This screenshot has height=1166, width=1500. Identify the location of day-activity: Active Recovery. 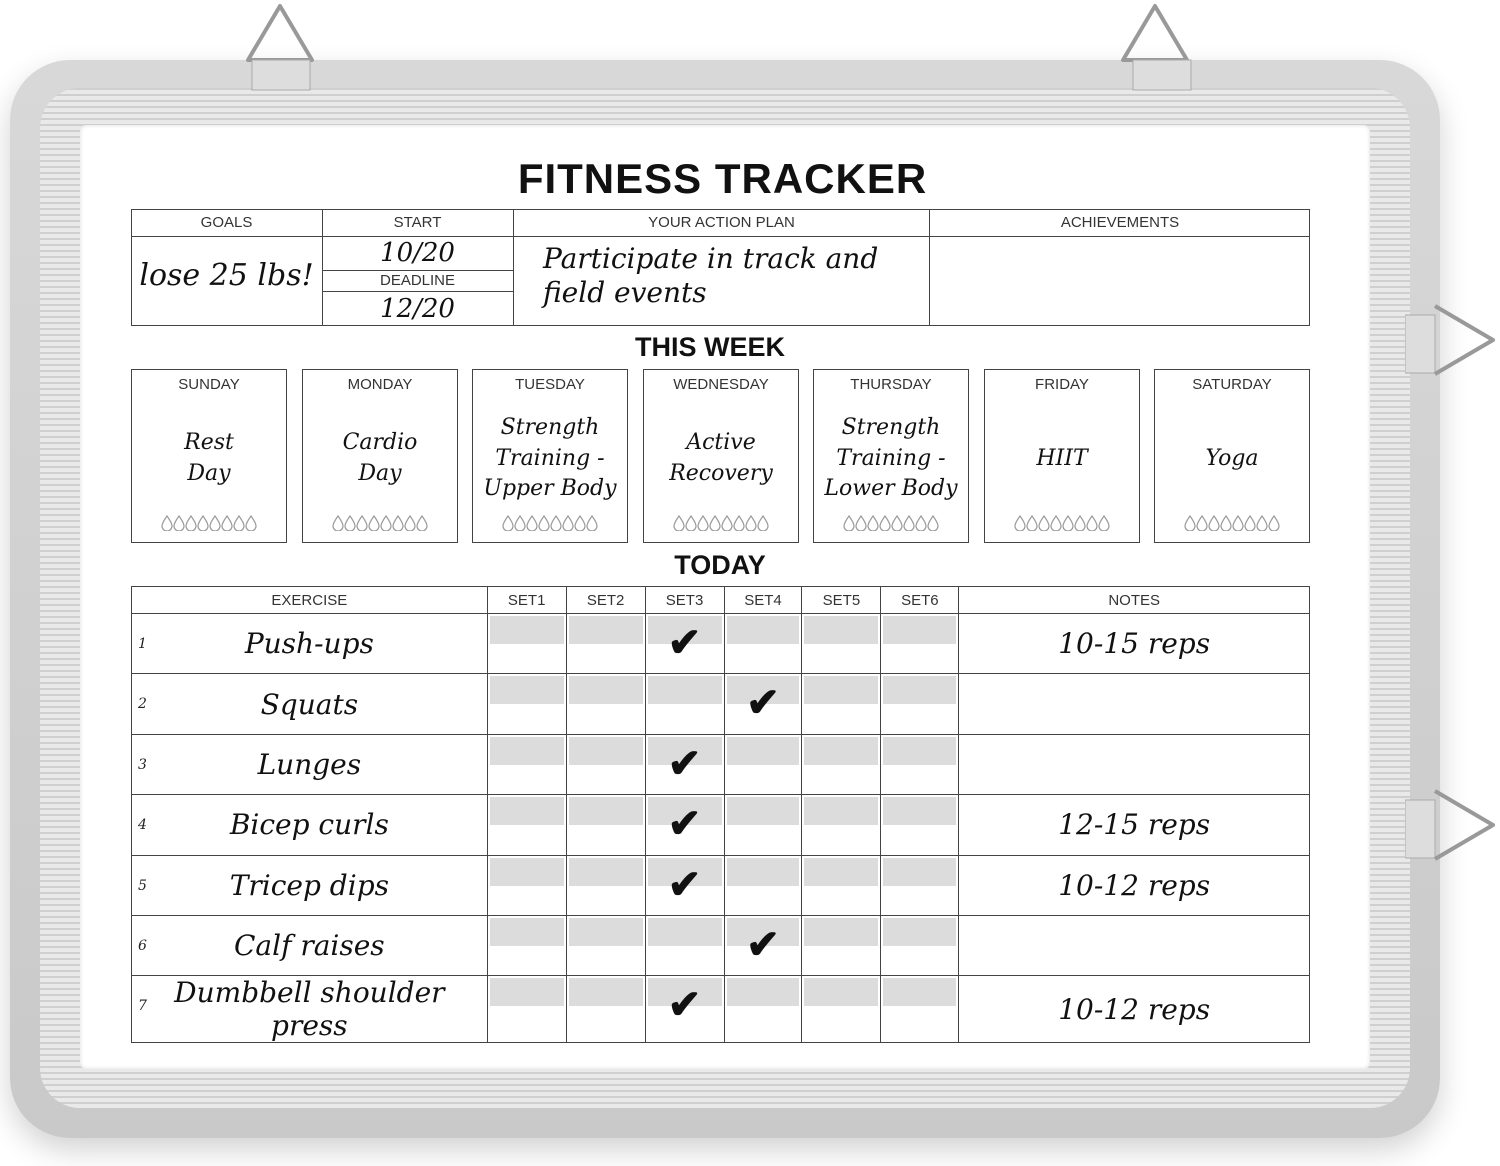
(721, 458).